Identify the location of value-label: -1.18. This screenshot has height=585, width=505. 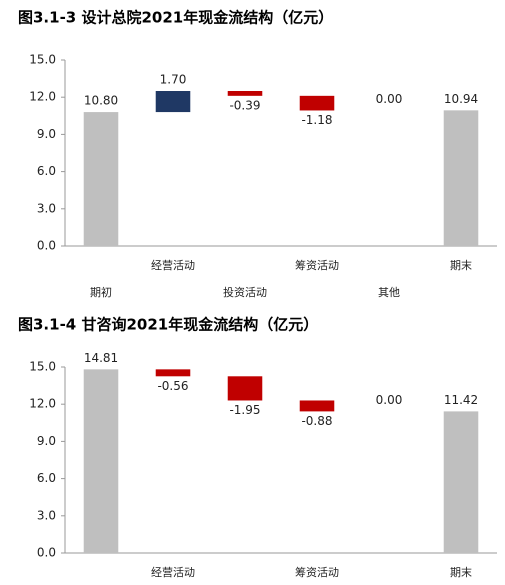
(316, 120).